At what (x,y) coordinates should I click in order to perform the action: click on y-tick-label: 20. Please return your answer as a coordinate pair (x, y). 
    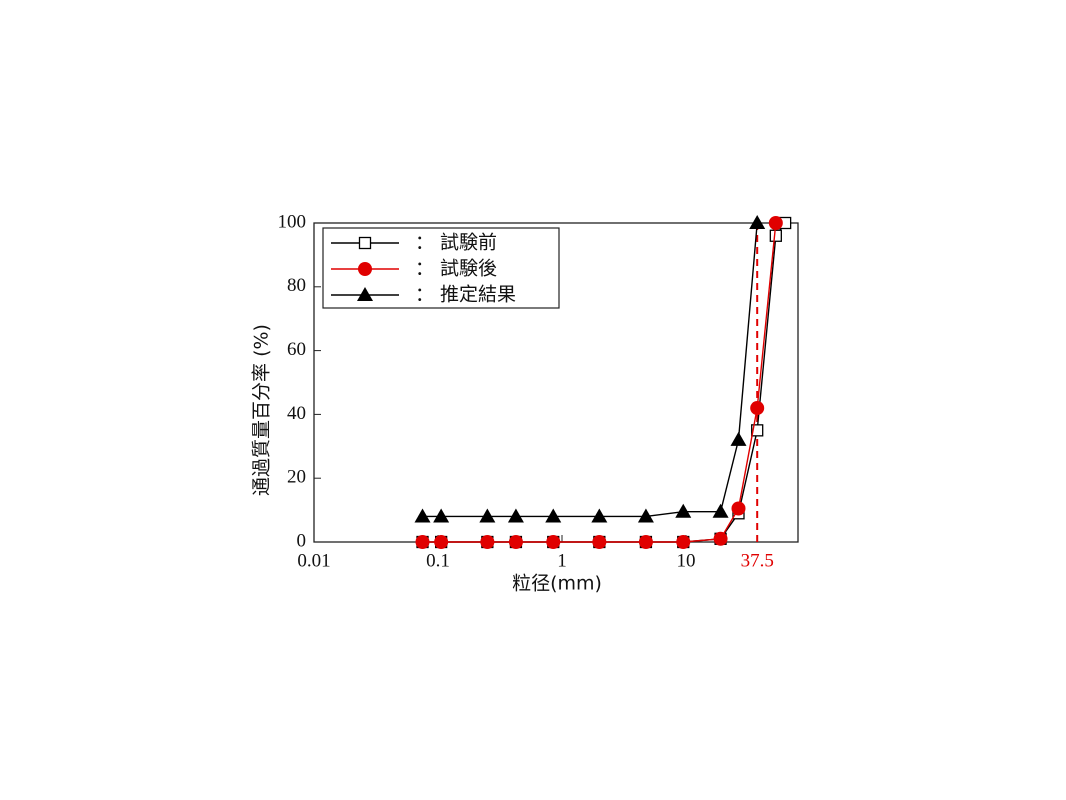
    Looking at the image, I should click on (296, 477).